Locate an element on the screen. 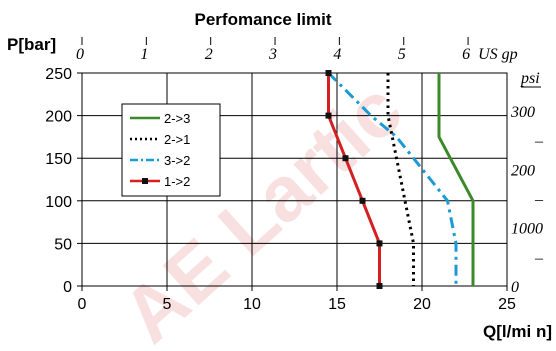  x-tick-label: 10 is located at coordinates (252, 304).